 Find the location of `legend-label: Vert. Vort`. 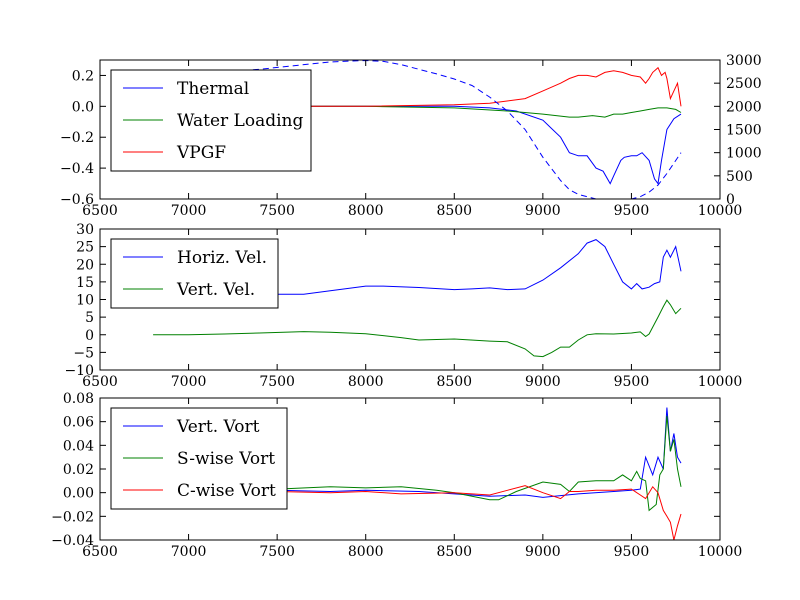

legend-label: Vert. Vort is located at coordinates (218, 427).